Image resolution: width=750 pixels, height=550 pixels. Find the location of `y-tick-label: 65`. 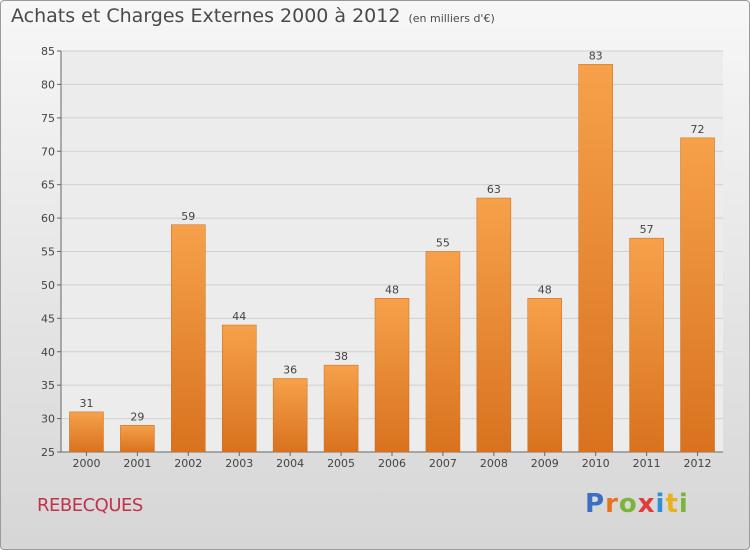

y-tick-label: 65 is located at coordinates (48, 185).